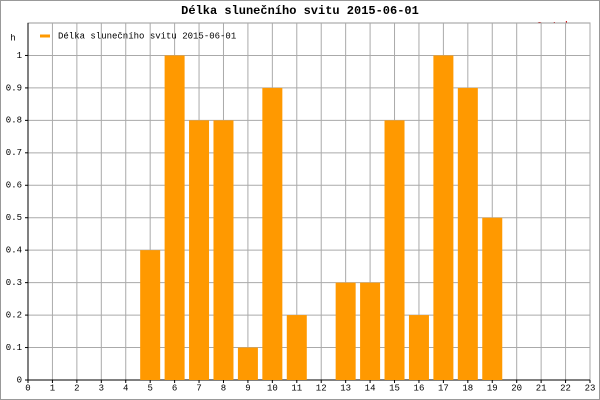  I want to click on y-axis-label: h, so click(12, 38).